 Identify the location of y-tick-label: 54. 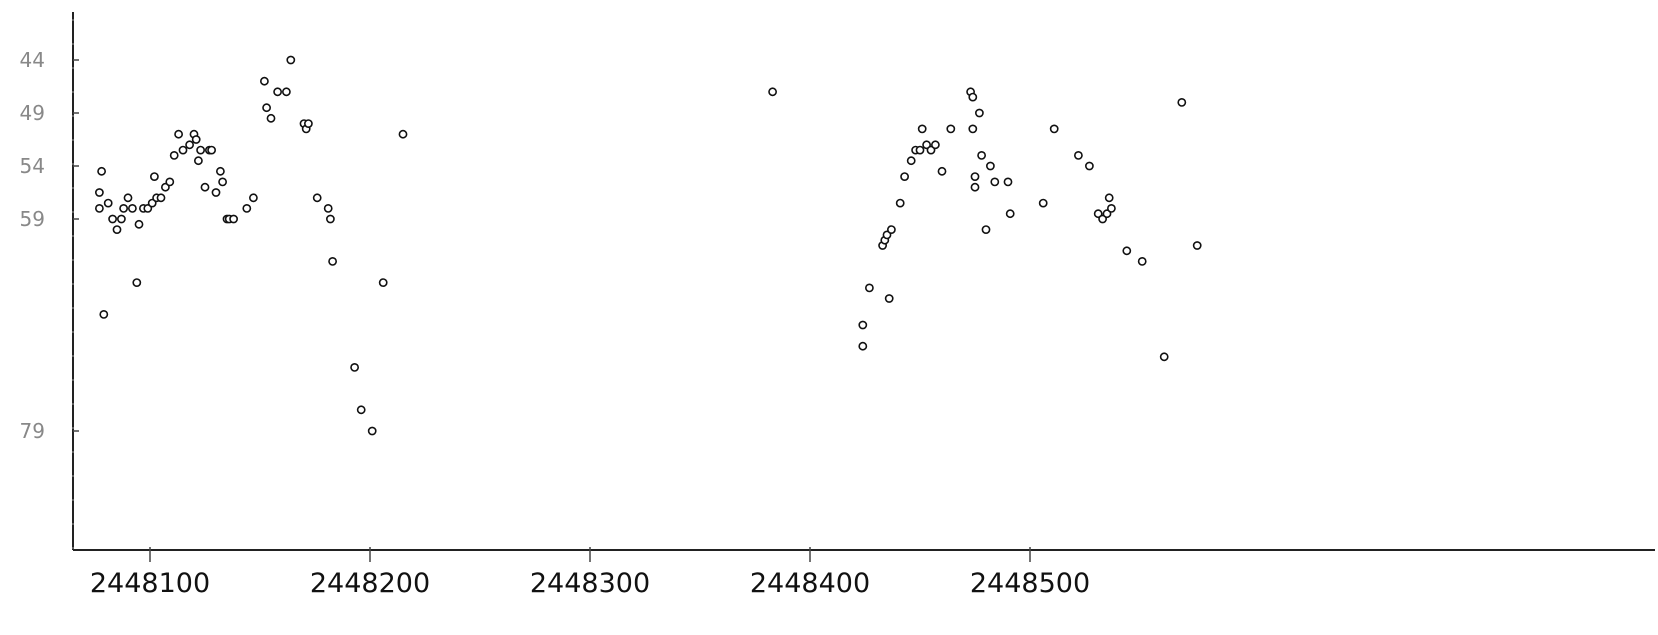
(32, 166).